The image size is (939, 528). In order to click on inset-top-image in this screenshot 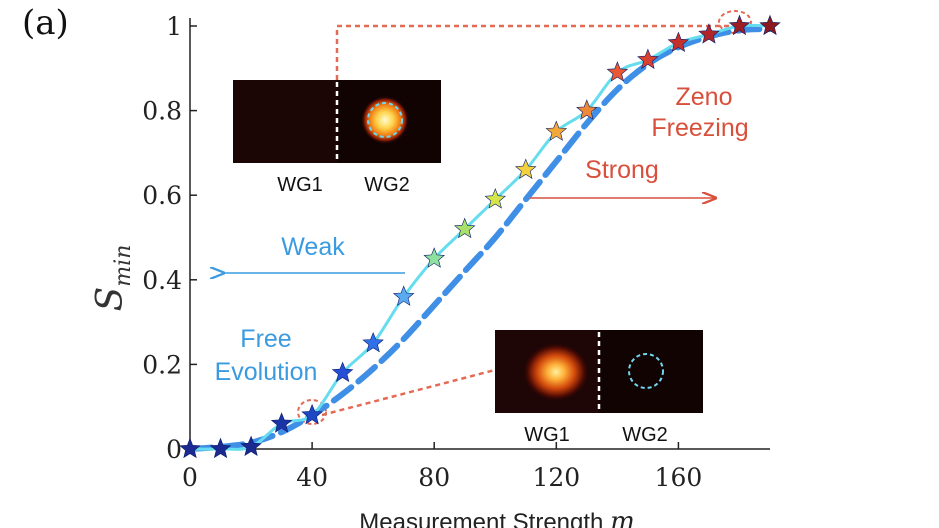, I will do `click(337, 121)`.